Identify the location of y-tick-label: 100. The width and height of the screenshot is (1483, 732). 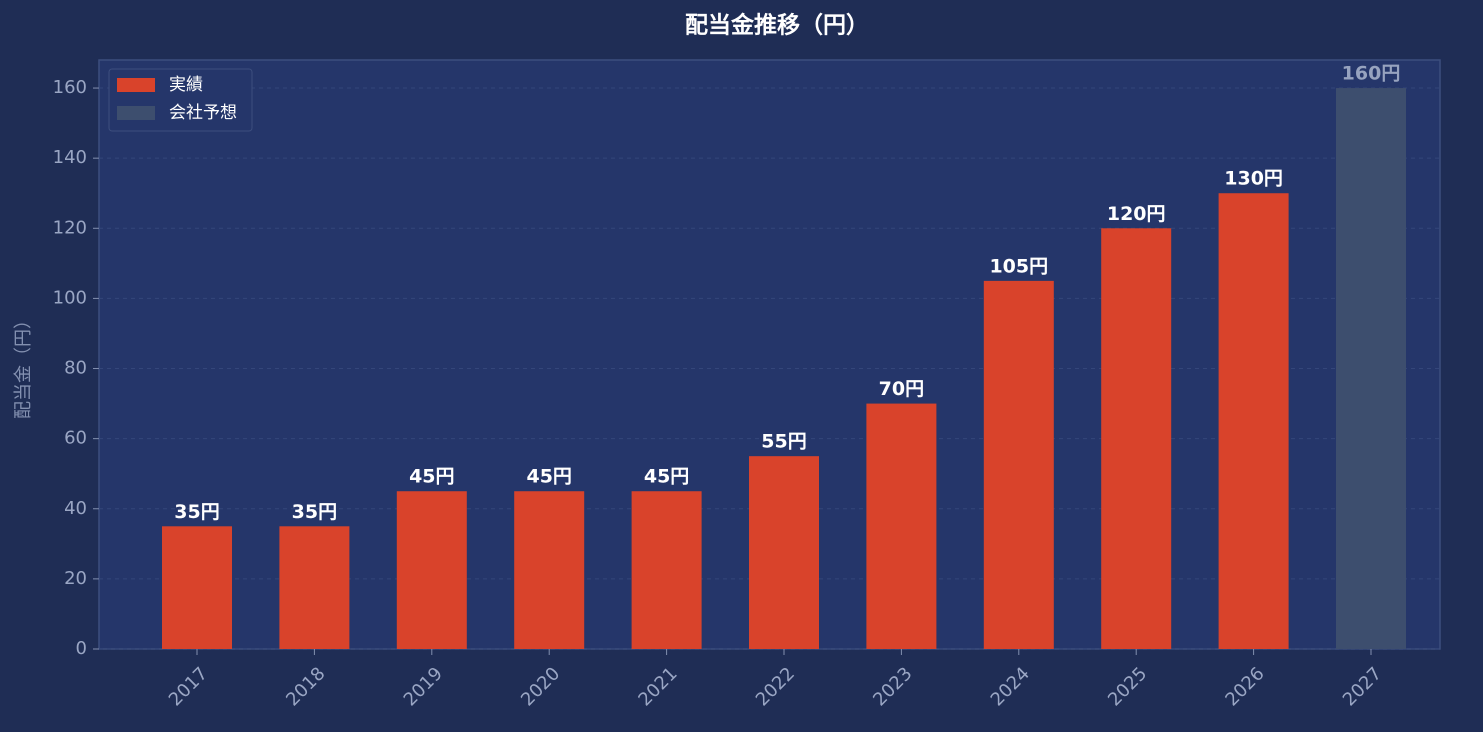
(70, 297).